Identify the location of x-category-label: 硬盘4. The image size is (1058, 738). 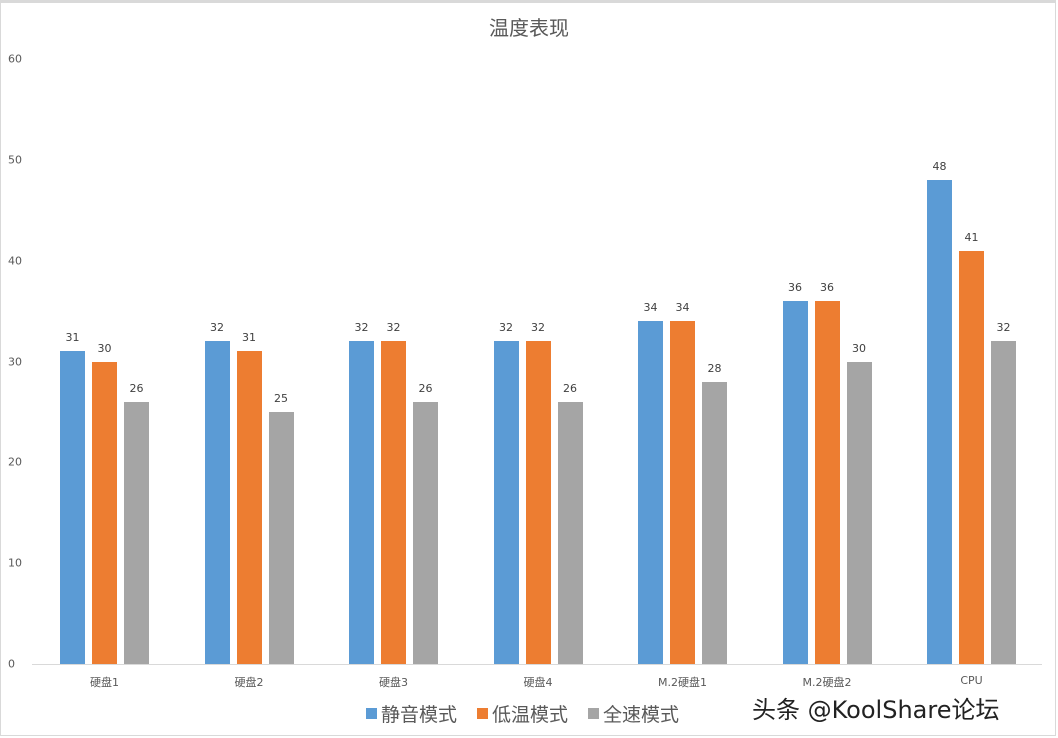
(538, 682).